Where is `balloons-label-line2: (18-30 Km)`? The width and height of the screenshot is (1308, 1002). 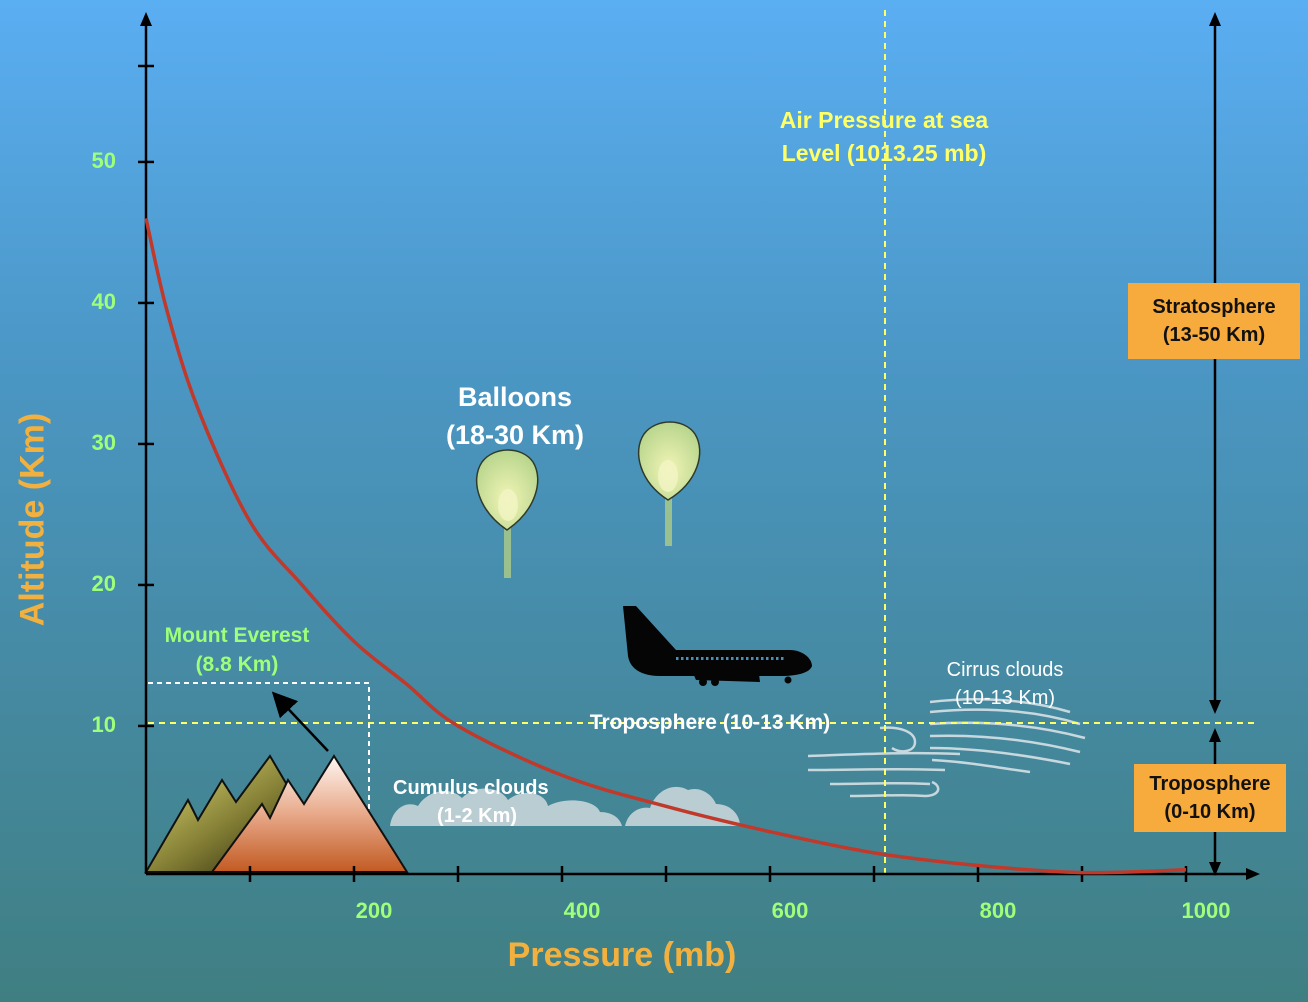
balloons-label-line2: (18-30 Km) is located at coordinates (515, 435).